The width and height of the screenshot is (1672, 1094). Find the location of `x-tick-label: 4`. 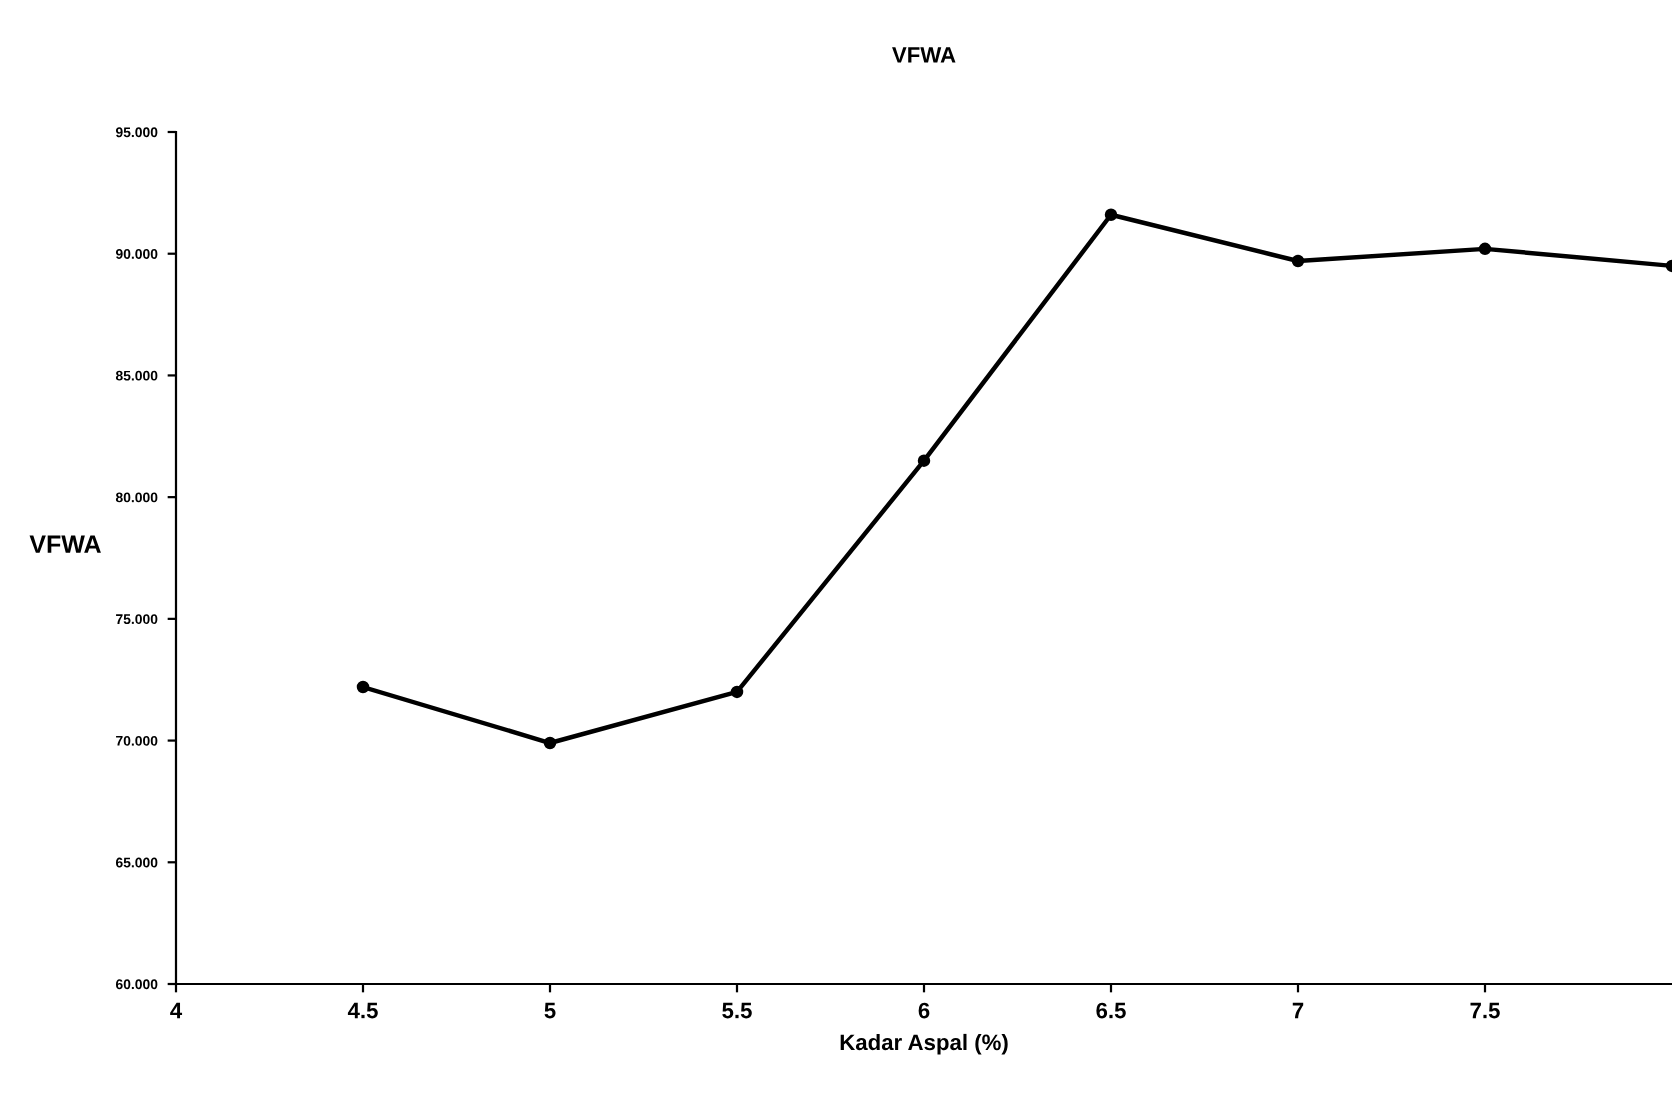

x-tick-label: 4 is located at coordinates (176, 1010).